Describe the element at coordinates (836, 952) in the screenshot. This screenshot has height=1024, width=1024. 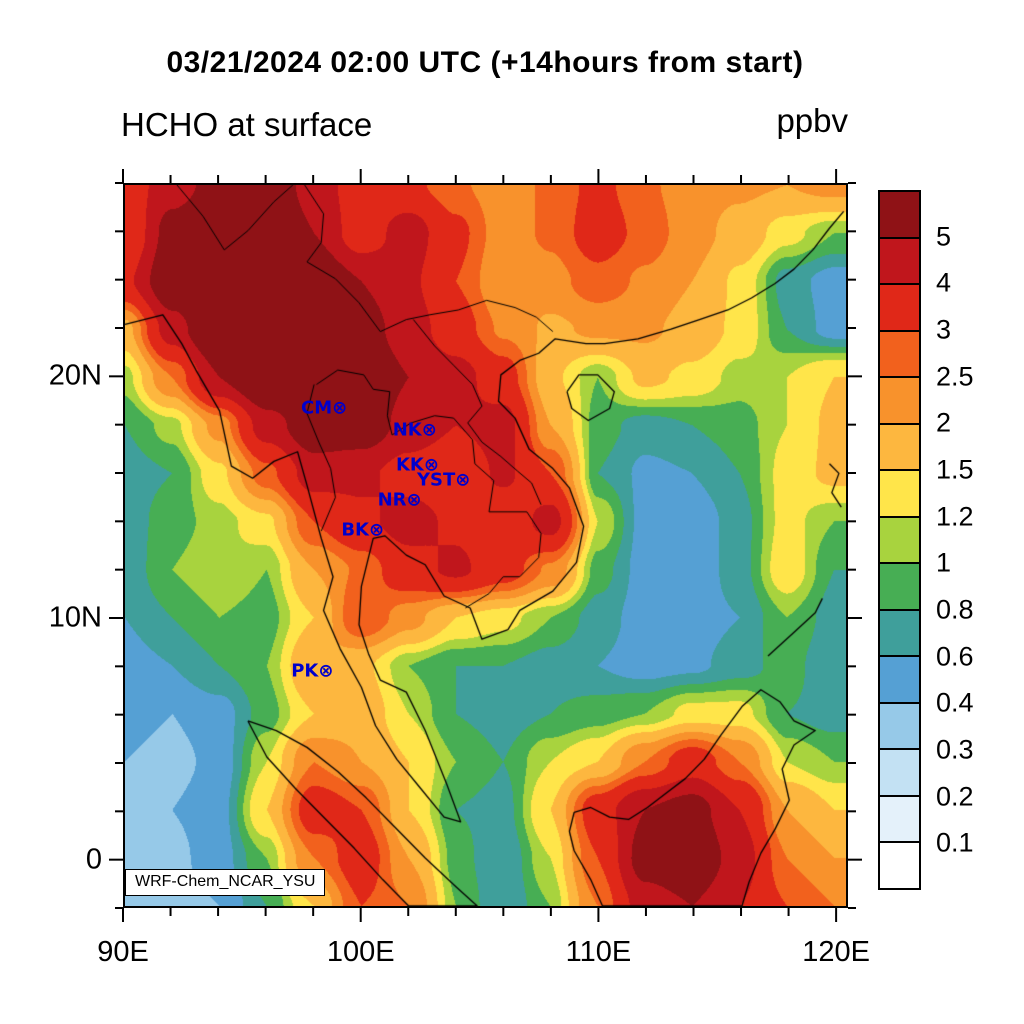
I see `x-axis-label-120e: 120E` at that location.